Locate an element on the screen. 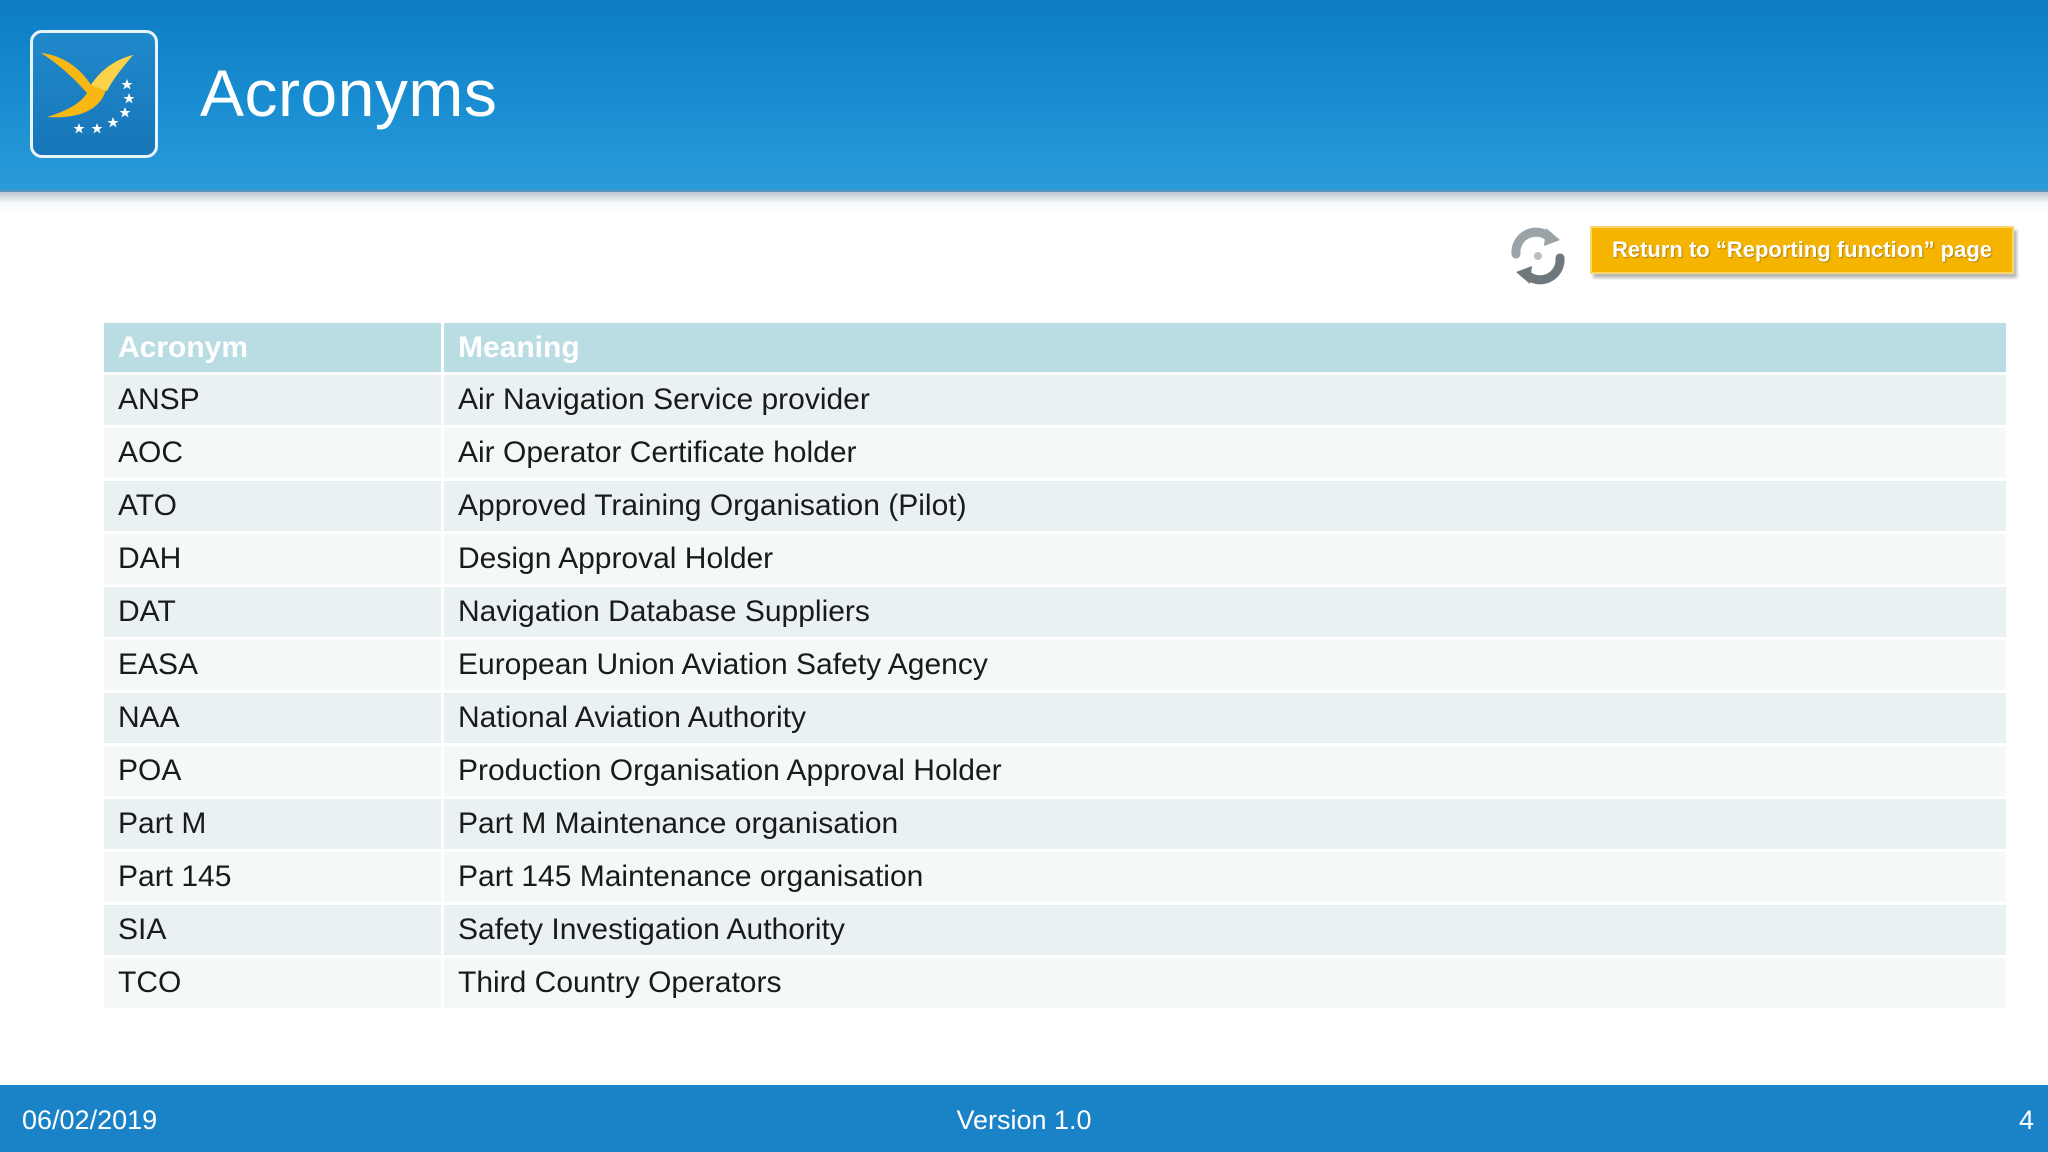 This screenshot has height=1152, width=2048. acronym-cell: AOC is located at coordinates (274, 454).